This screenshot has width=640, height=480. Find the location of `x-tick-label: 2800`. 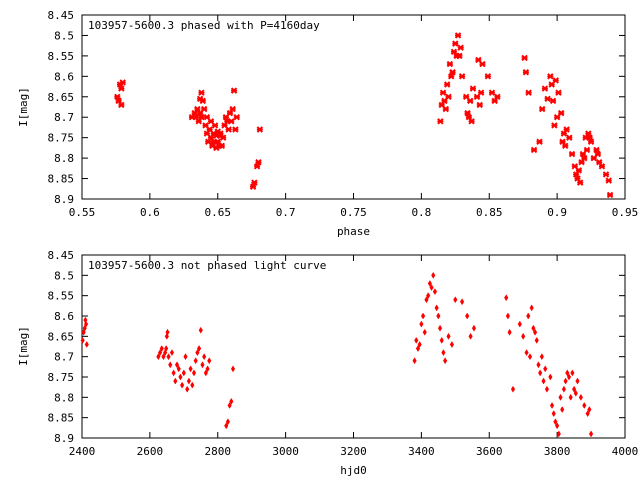

x-tick-label: 2800 is located at coordinates (218, 451).